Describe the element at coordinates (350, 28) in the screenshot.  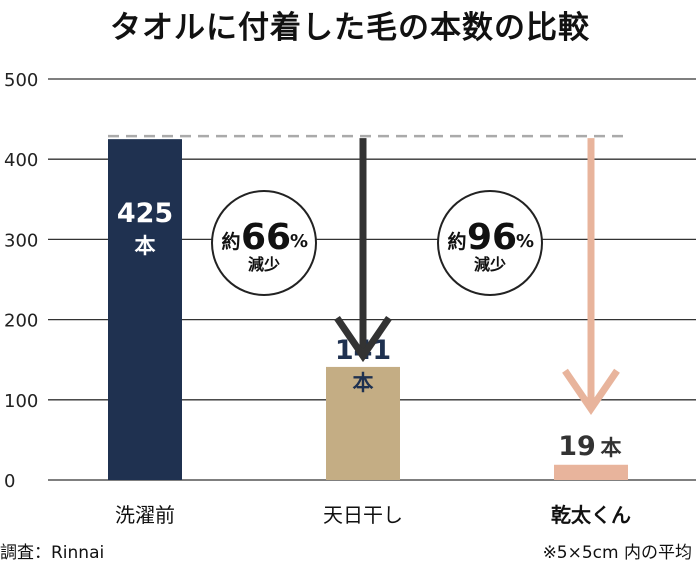
I see `chart-title: タオルに付着した毛の本数の比較` at that location.